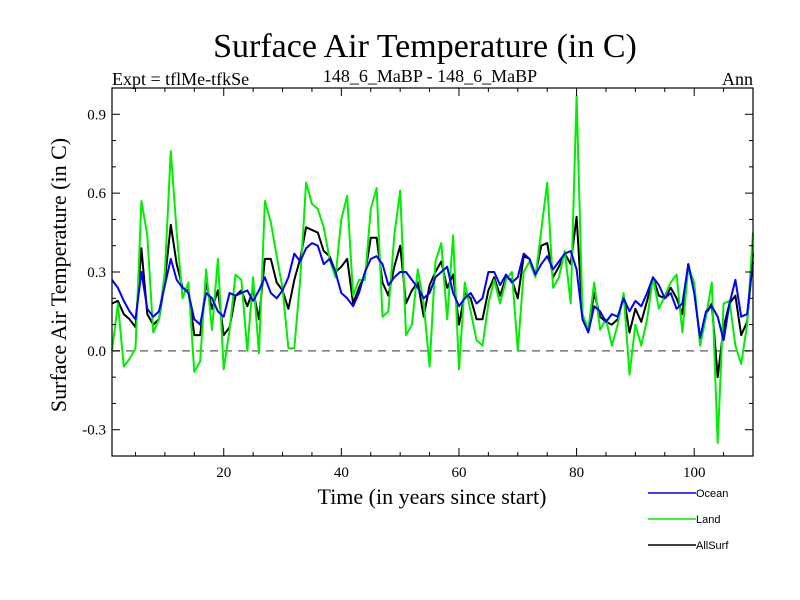  What do you see at coordinates (458, 473) in the screenshot?
I see `x-tick-label: 60` at bounding box center [458, 473].